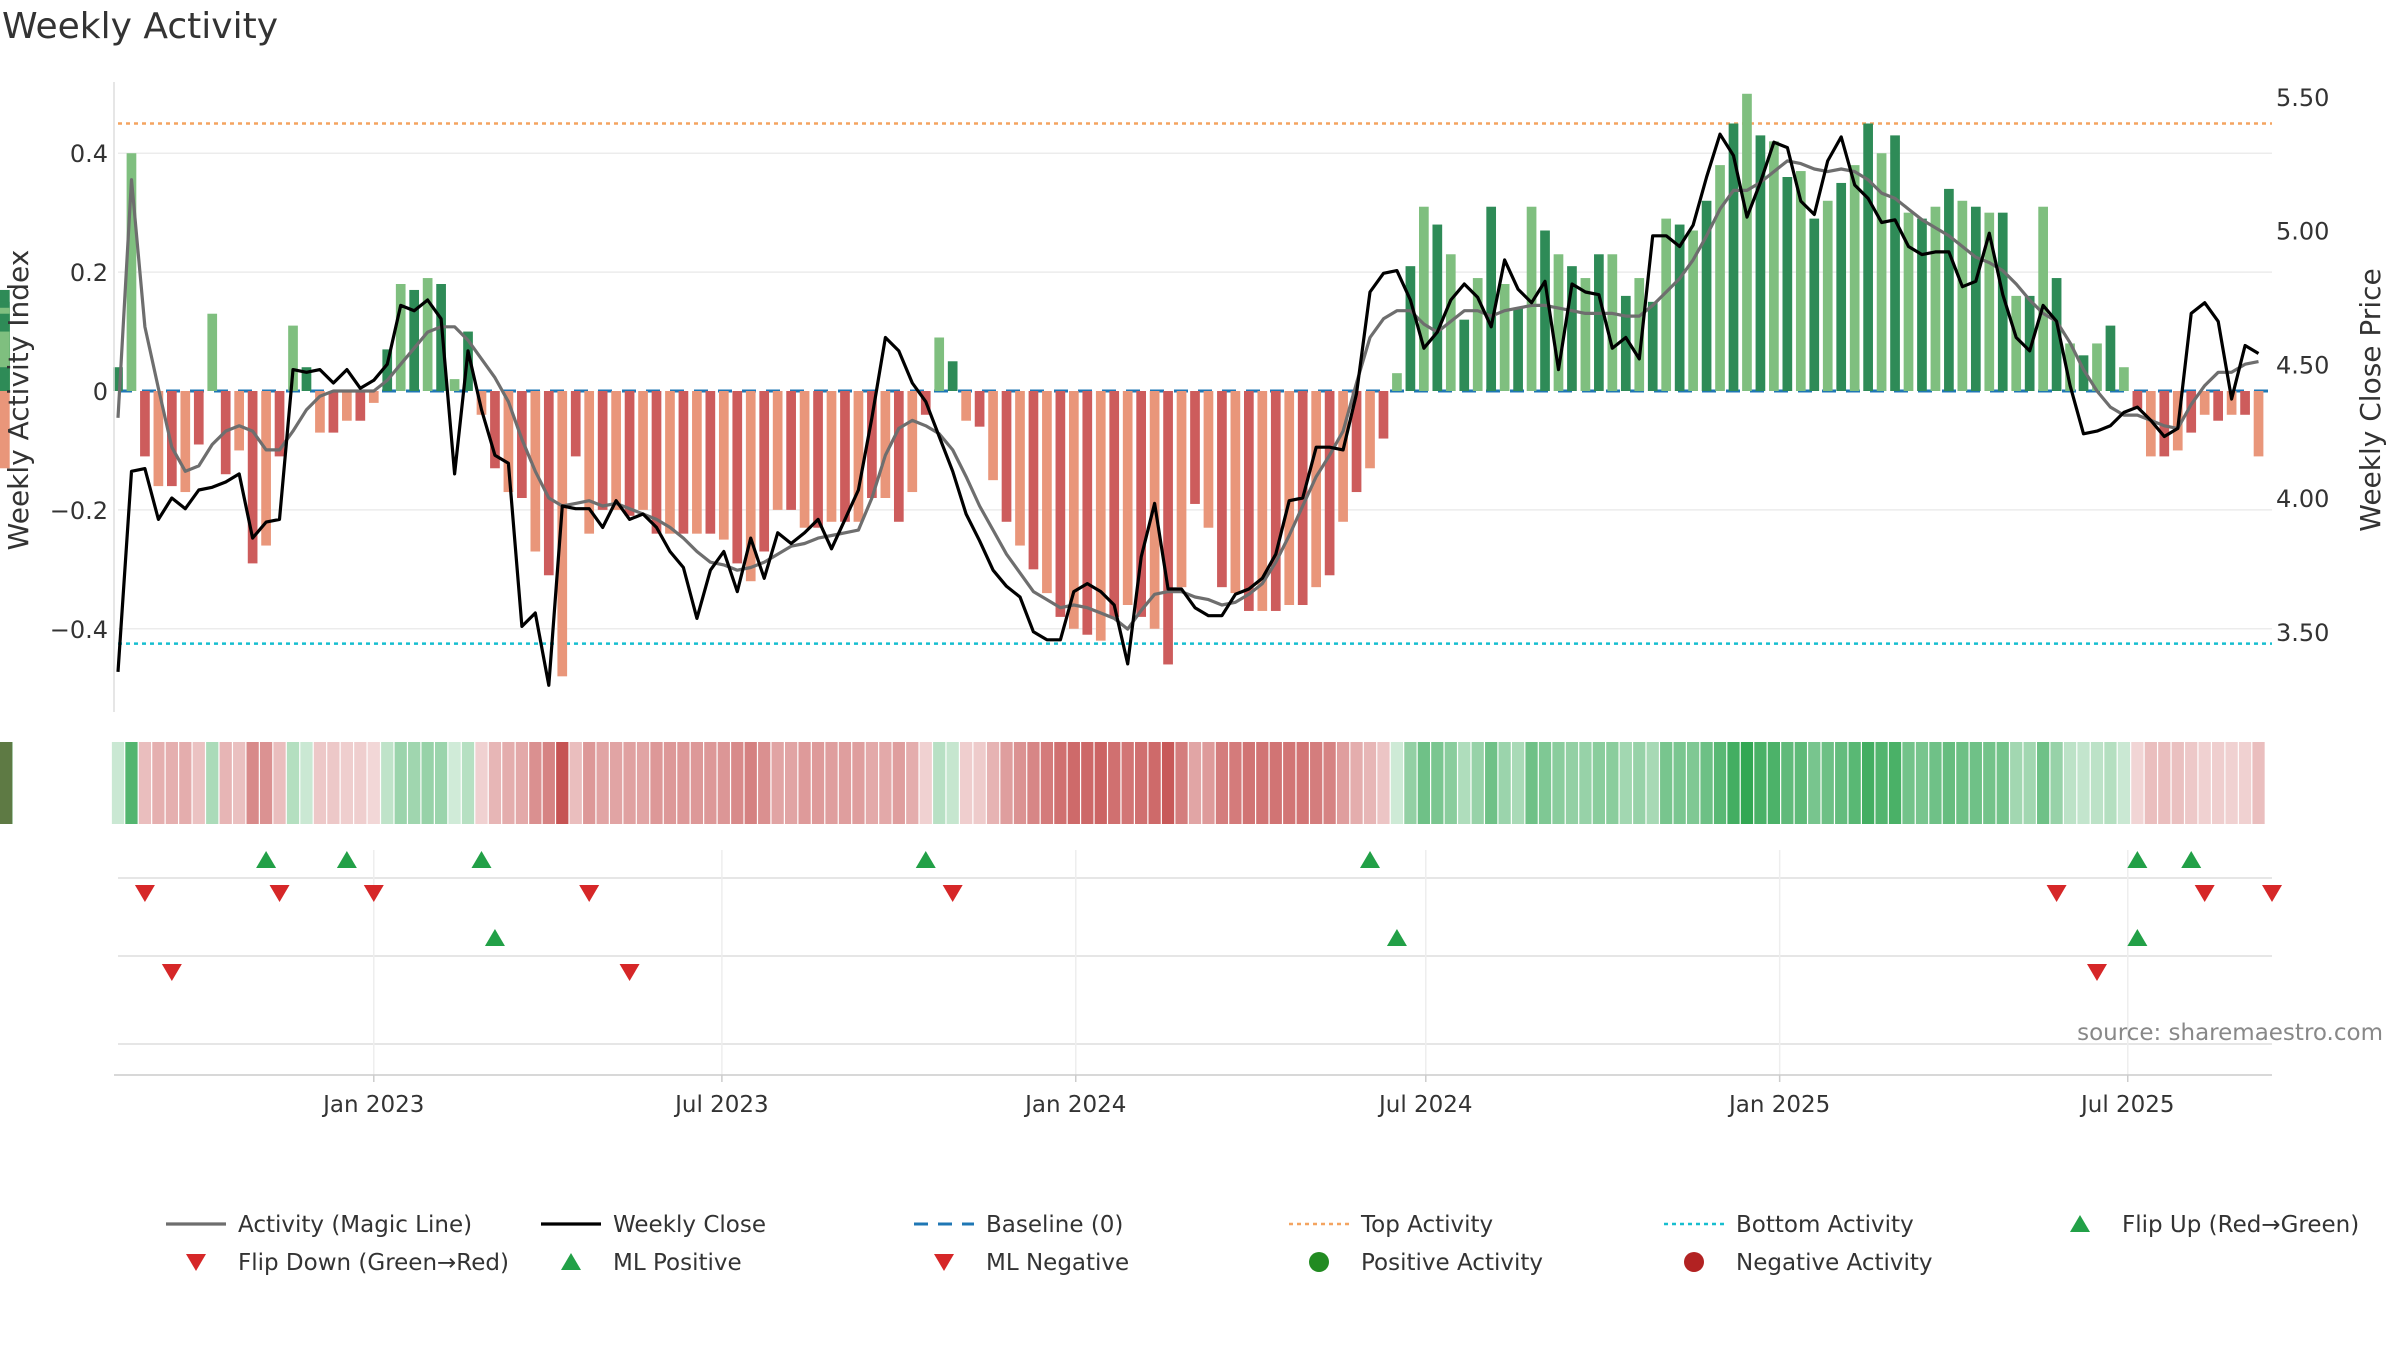 This screenshot has height=1350, width=2400. I want to click on legend-item: Bottom Activity, so click(1789, 1225).